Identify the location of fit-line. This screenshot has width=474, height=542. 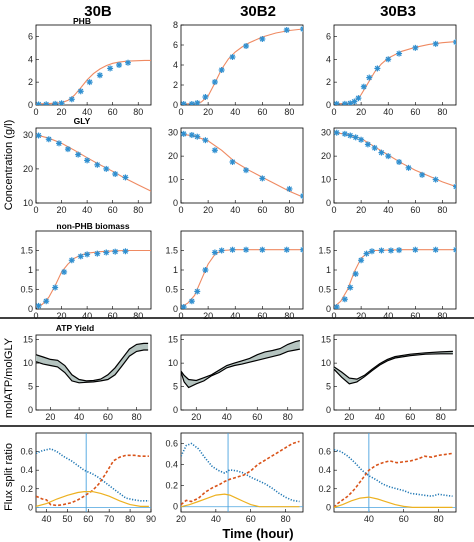
(93, 163).